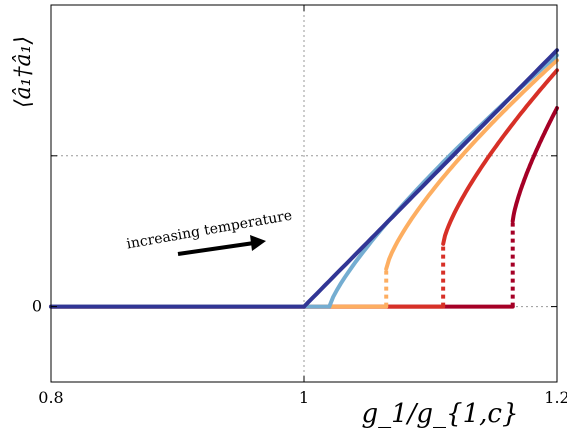  I want to click on y-axis-title: ⟨â₁†â₁⟩, so click(23, 72).